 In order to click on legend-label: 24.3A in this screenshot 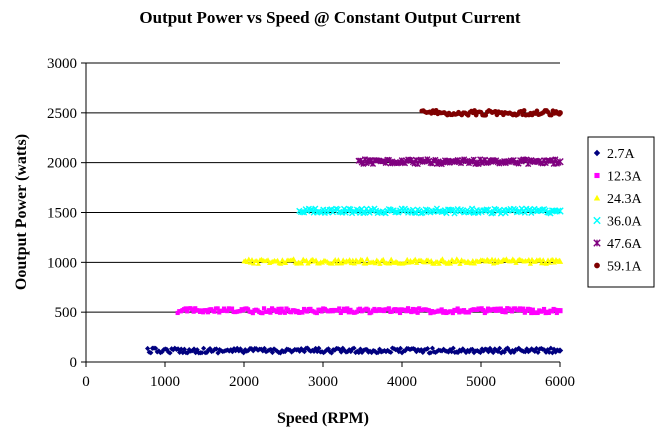, I will do `click(625, 199)`.